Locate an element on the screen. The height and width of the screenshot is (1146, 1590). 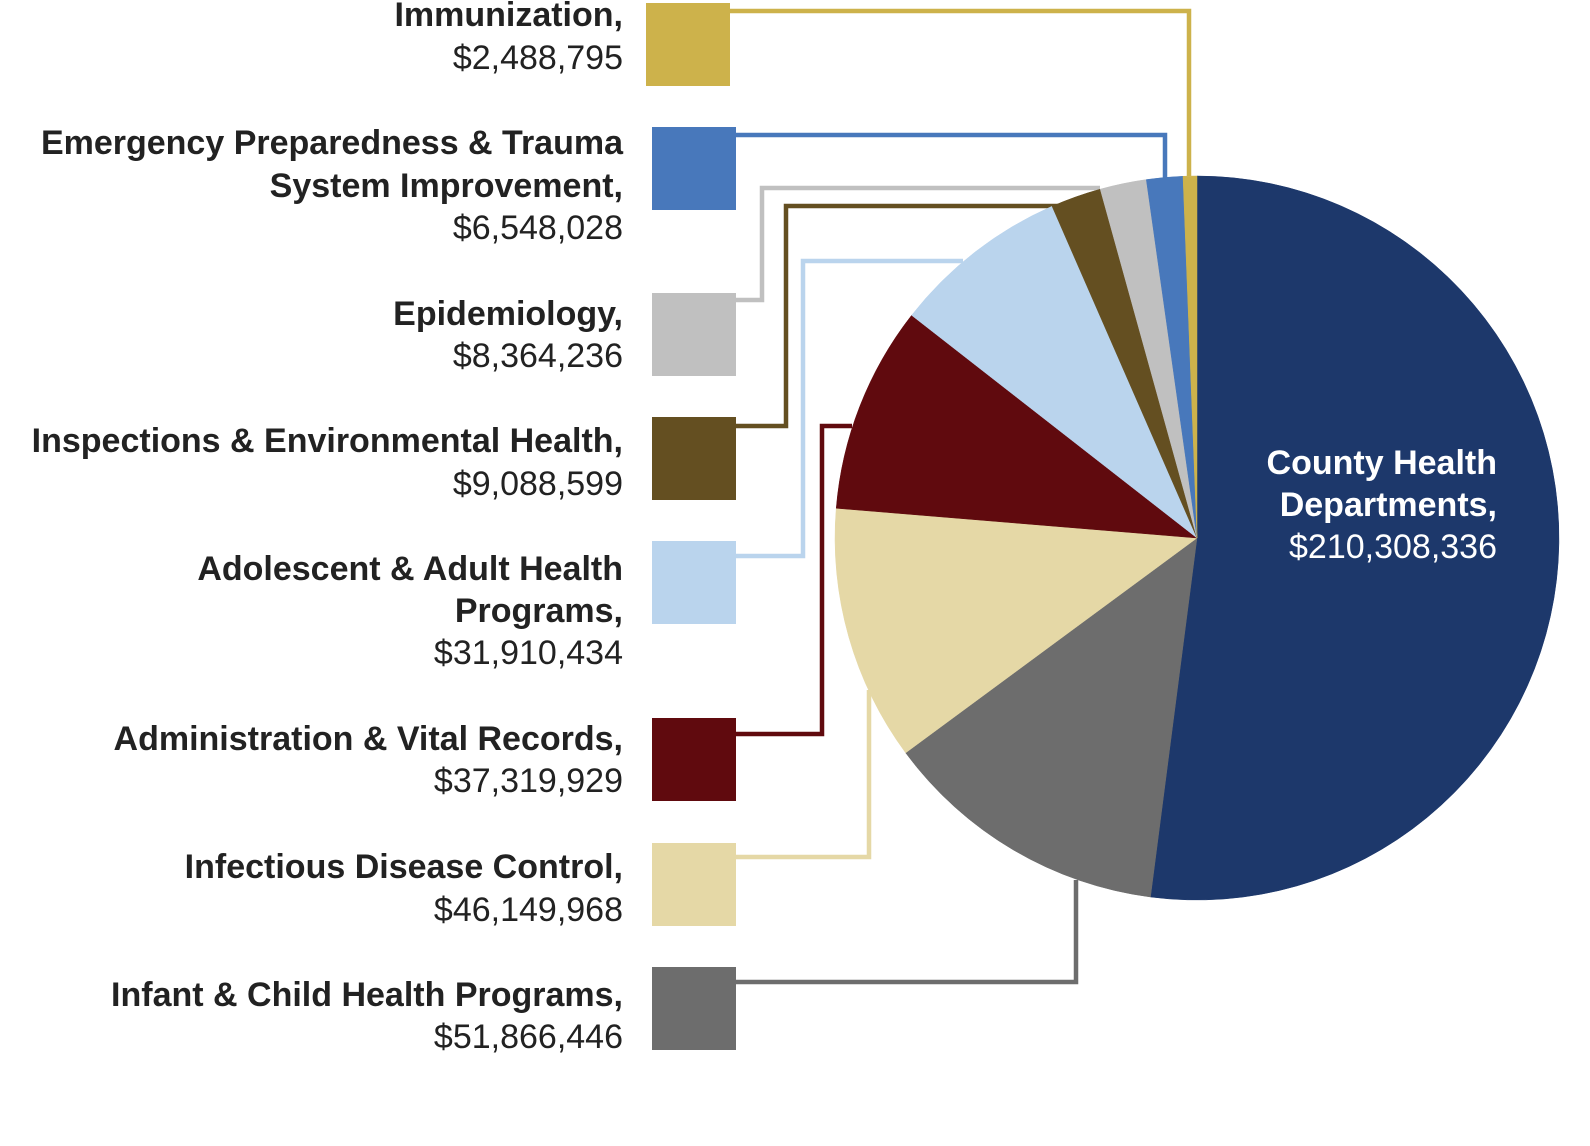
slice-name-label: System Improvement, is located at coordinates (446, 186).